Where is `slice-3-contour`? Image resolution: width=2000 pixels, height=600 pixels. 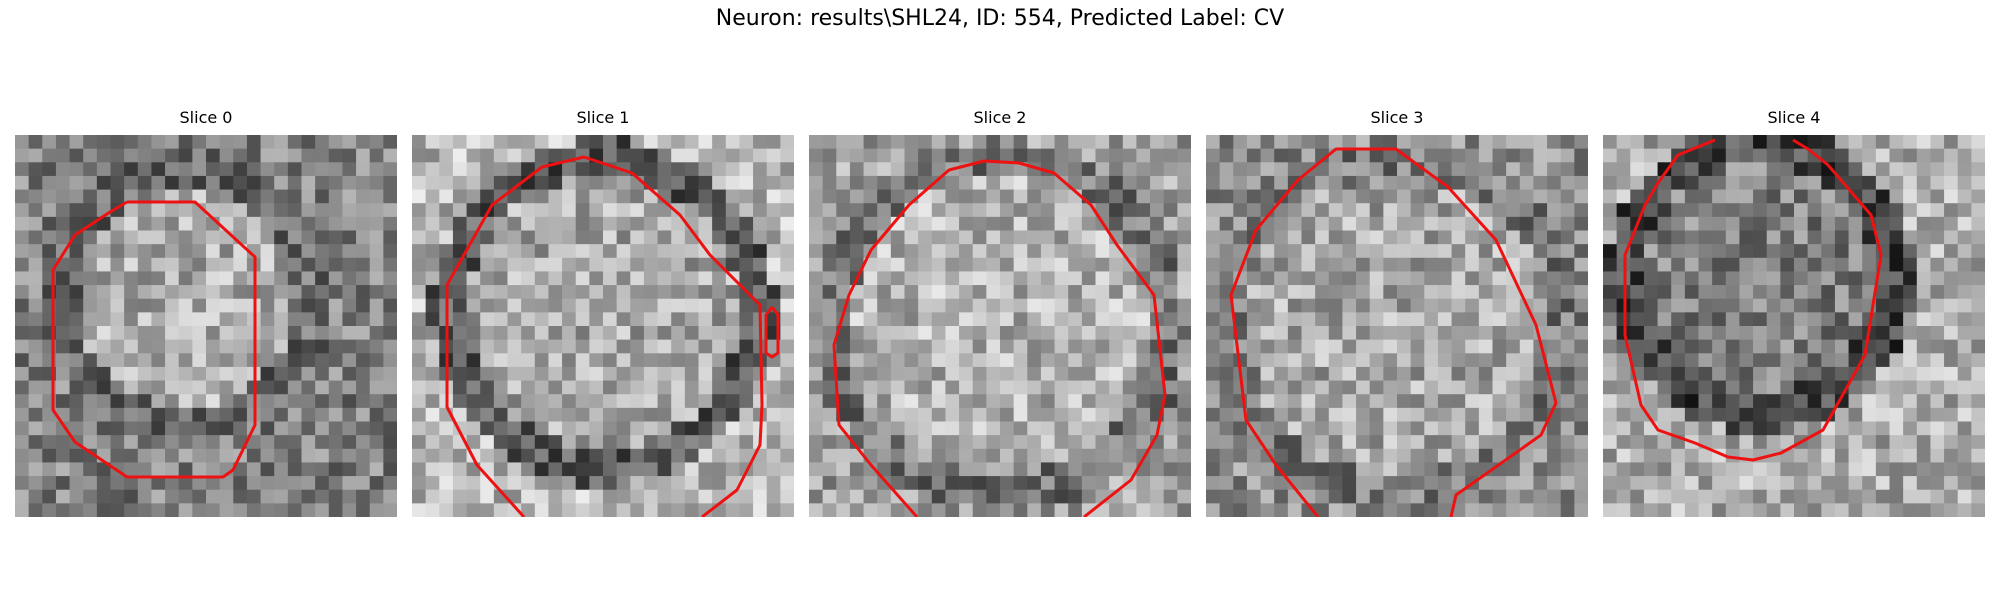 slice-3-contour is located at coordinates (1393, 332).